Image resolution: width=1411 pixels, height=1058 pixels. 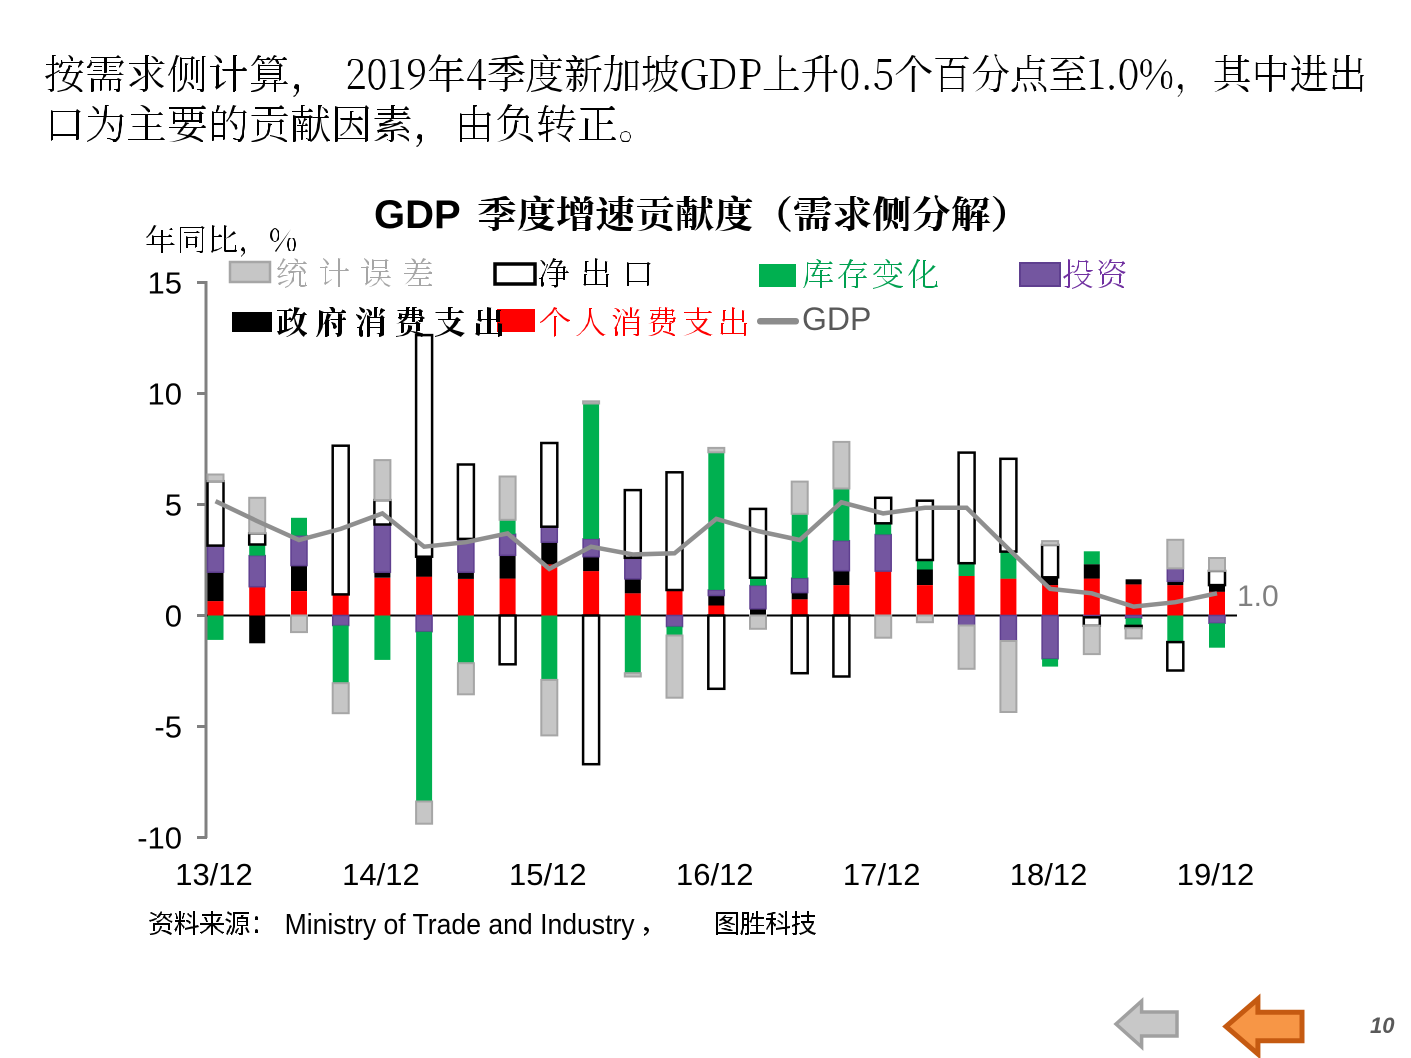 I want to click on svg-text: 5, so click(x=173, y=505).